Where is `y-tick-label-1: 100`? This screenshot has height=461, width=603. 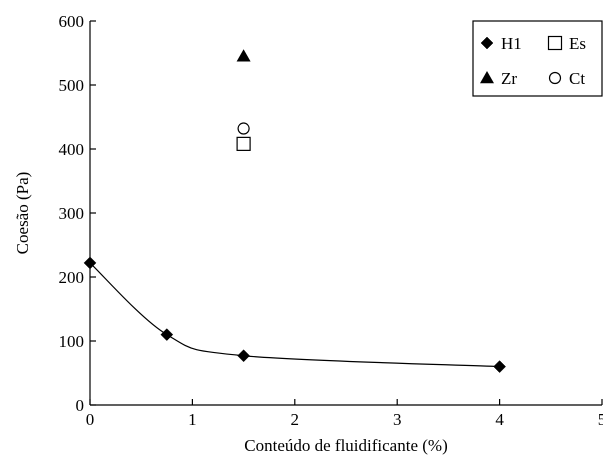 y-tick-label-1: 100 is located at coordinates (72, 341).